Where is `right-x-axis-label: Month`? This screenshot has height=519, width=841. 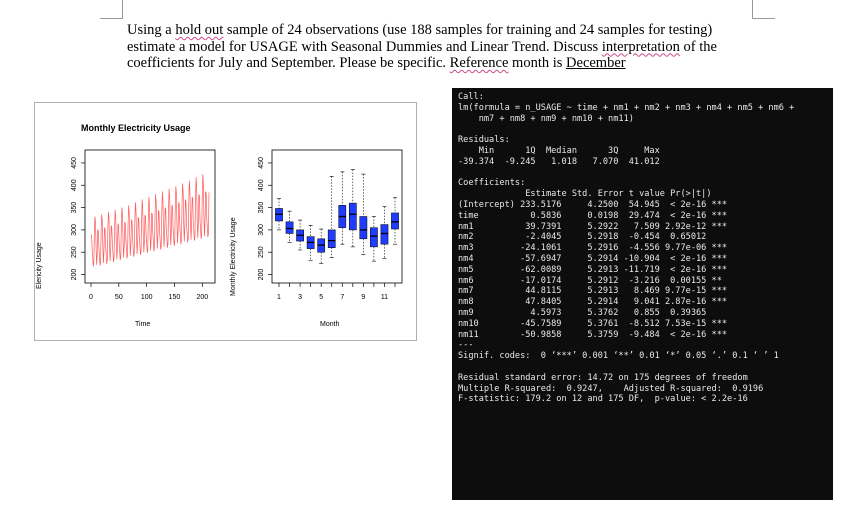
right-x-axis-label: Month is located at coordinates (330, 324).